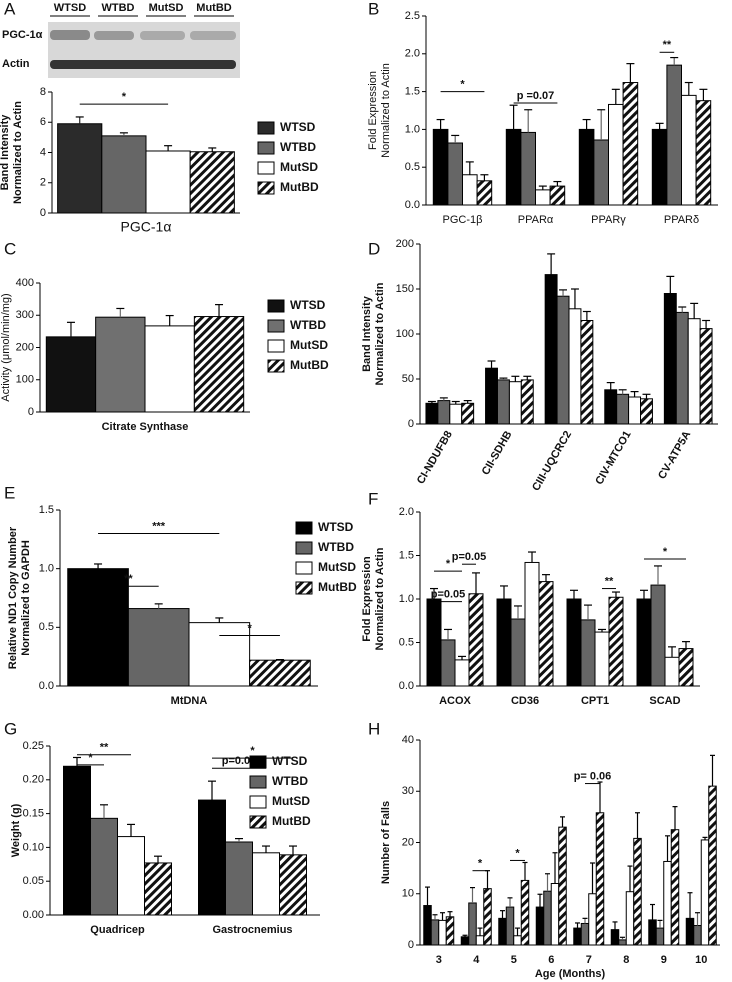 This screenshot has width=732, height=982. Describe the element at coordinates (33, 746) in the screenshot. I see `y-tick-label: 0.25` at that location.